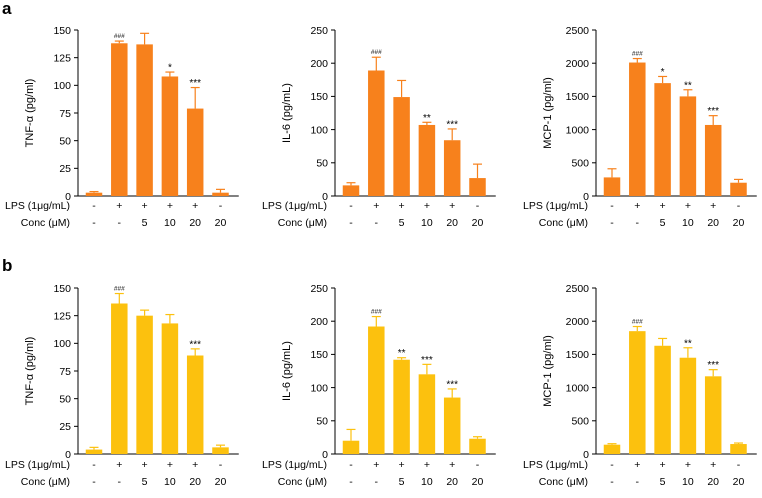 The height and width of the screenshot is (498, 762). What do you see at coordinates (663, 72) in the screenshot?
I see `significance-star: *` at bounding box center [663, 72].